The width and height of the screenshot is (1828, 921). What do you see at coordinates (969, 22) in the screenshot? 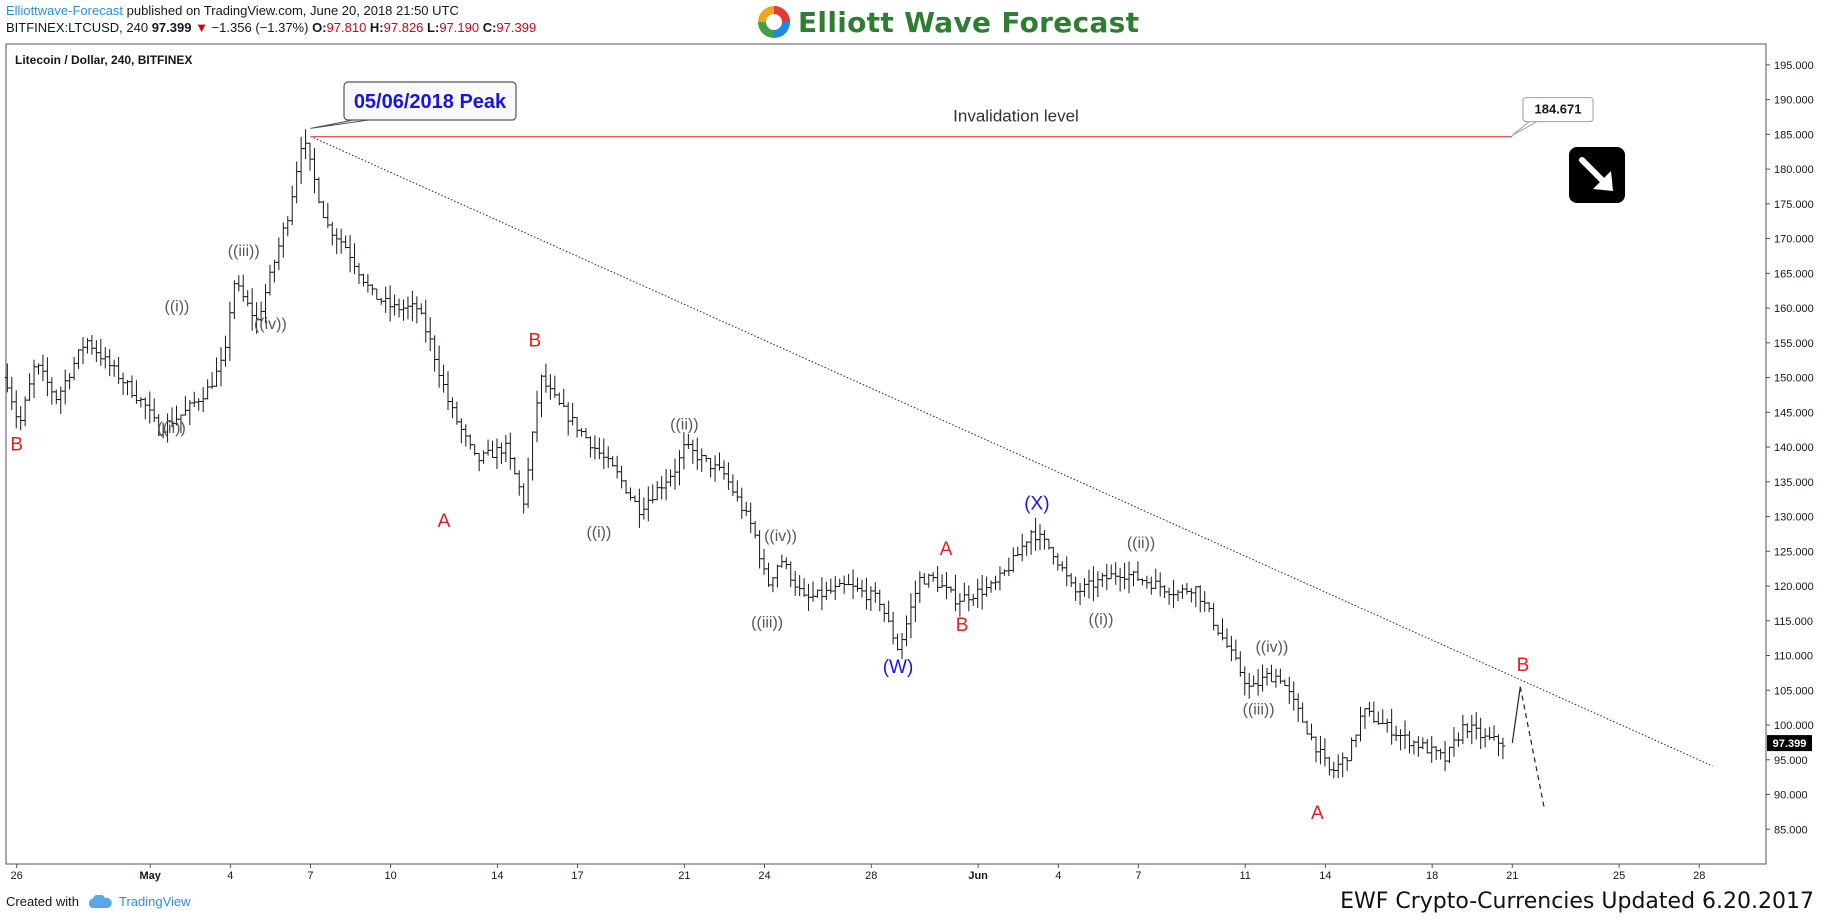
I see `ewf-logo-text: Elliott Wave Forecast` at bounding box center [969, 22].